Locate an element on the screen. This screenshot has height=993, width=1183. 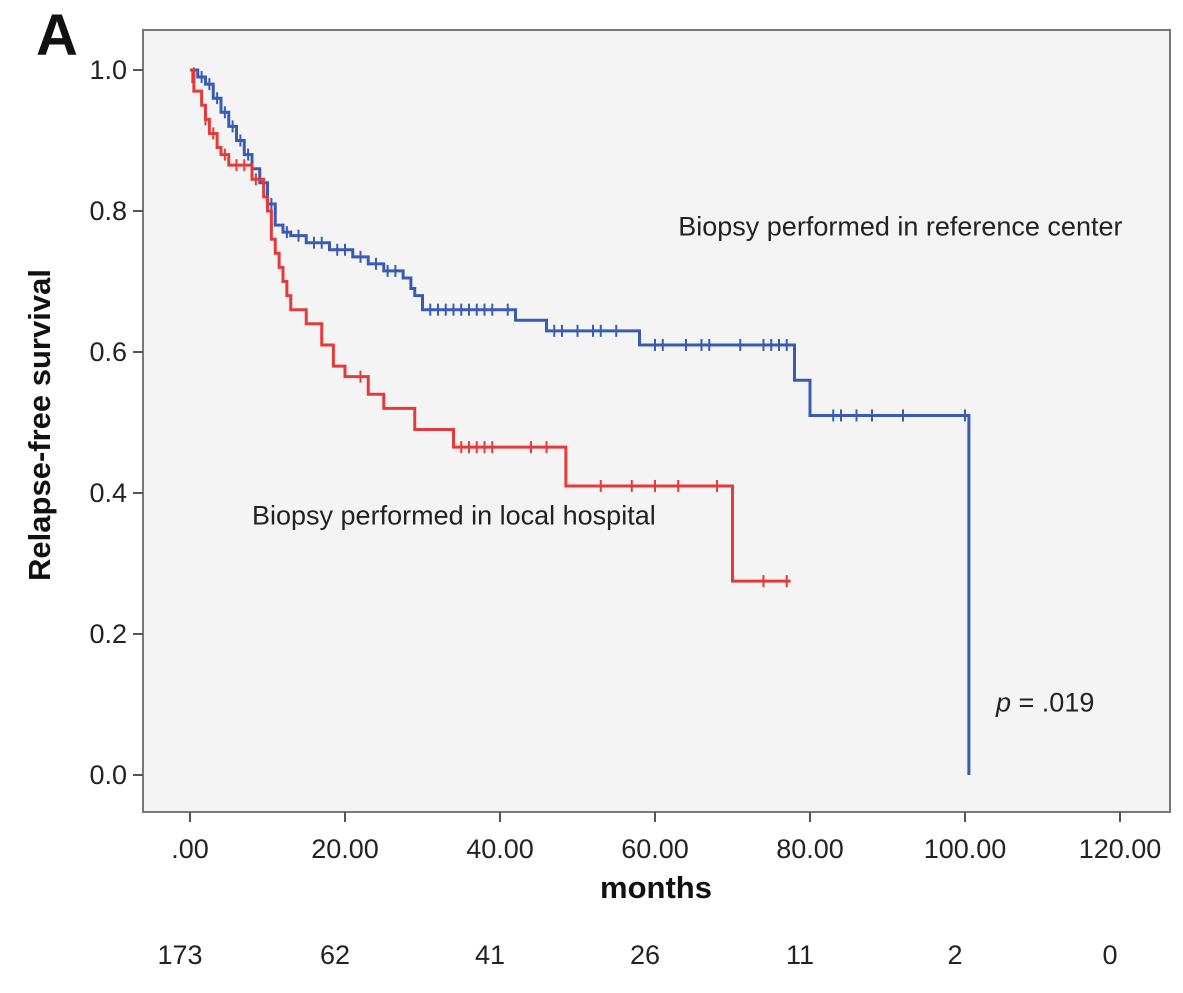
x-tick-label: 80.00 is located at coordinates (810, 849).